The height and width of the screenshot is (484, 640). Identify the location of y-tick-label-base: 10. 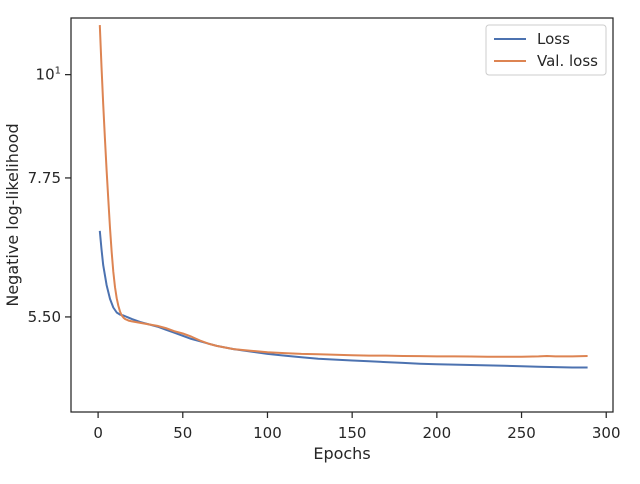
(45, 75).